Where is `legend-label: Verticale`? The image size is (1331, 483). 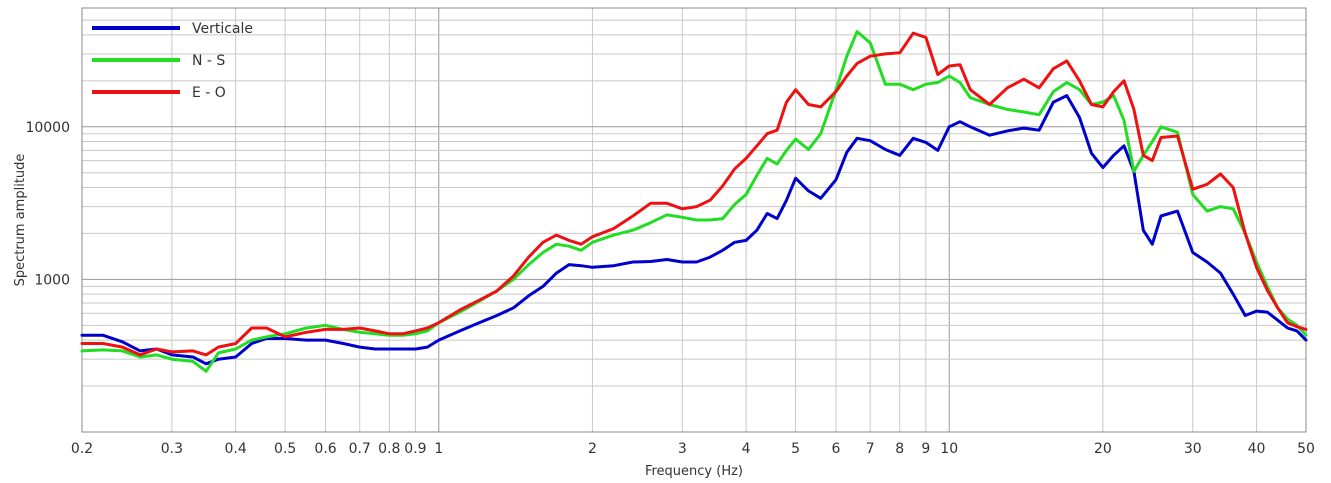
legend-label: Verticale is located at coordinates (222, 29).